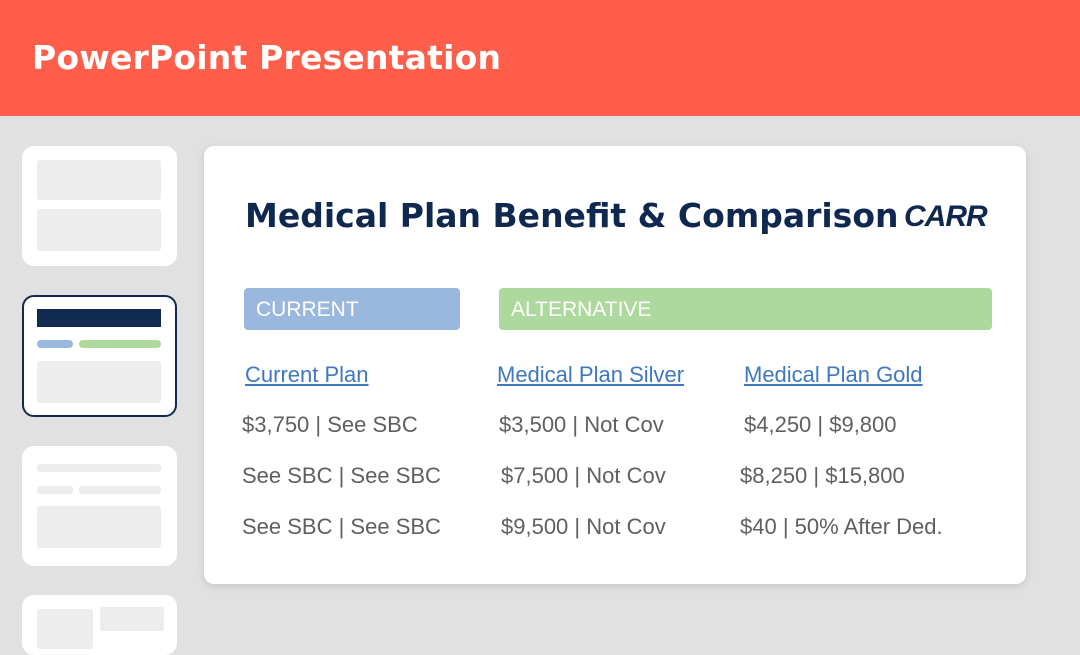  I want to click on table-cell: $4,250 | $9,800, so click(820, 424).